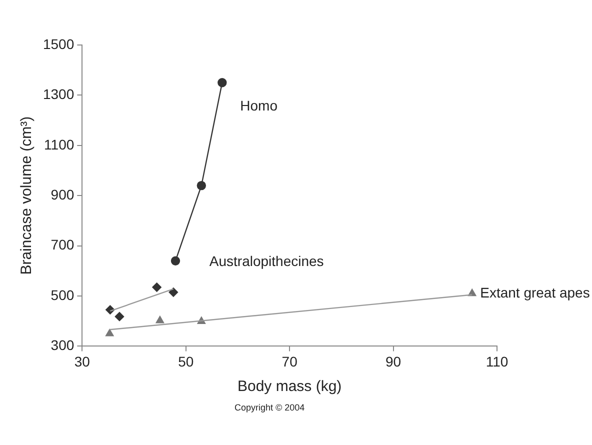  What do you see at coordinates (82, 361) in the screenshot?
I see `x-tick-label: 30` at bounding box center [82, 361].